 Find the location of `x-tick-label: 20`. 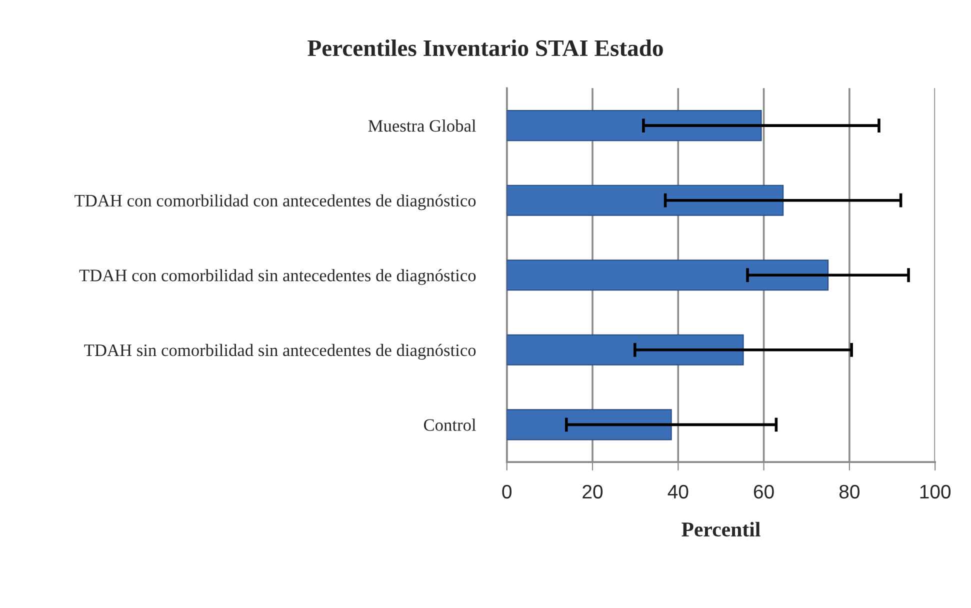

x-tick-label: 20 is located at coordinates (592, 491).